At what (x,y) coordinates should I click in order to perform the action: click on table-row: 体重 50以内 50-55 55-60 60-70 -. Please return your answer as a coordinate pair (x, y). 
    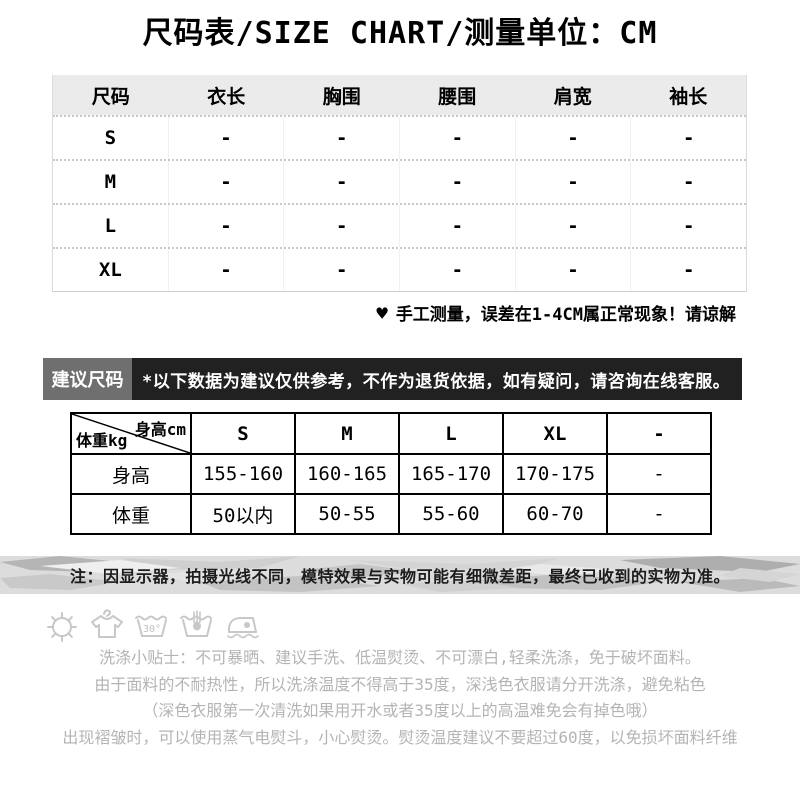
    Looking at the image, I should click on (391, 514).